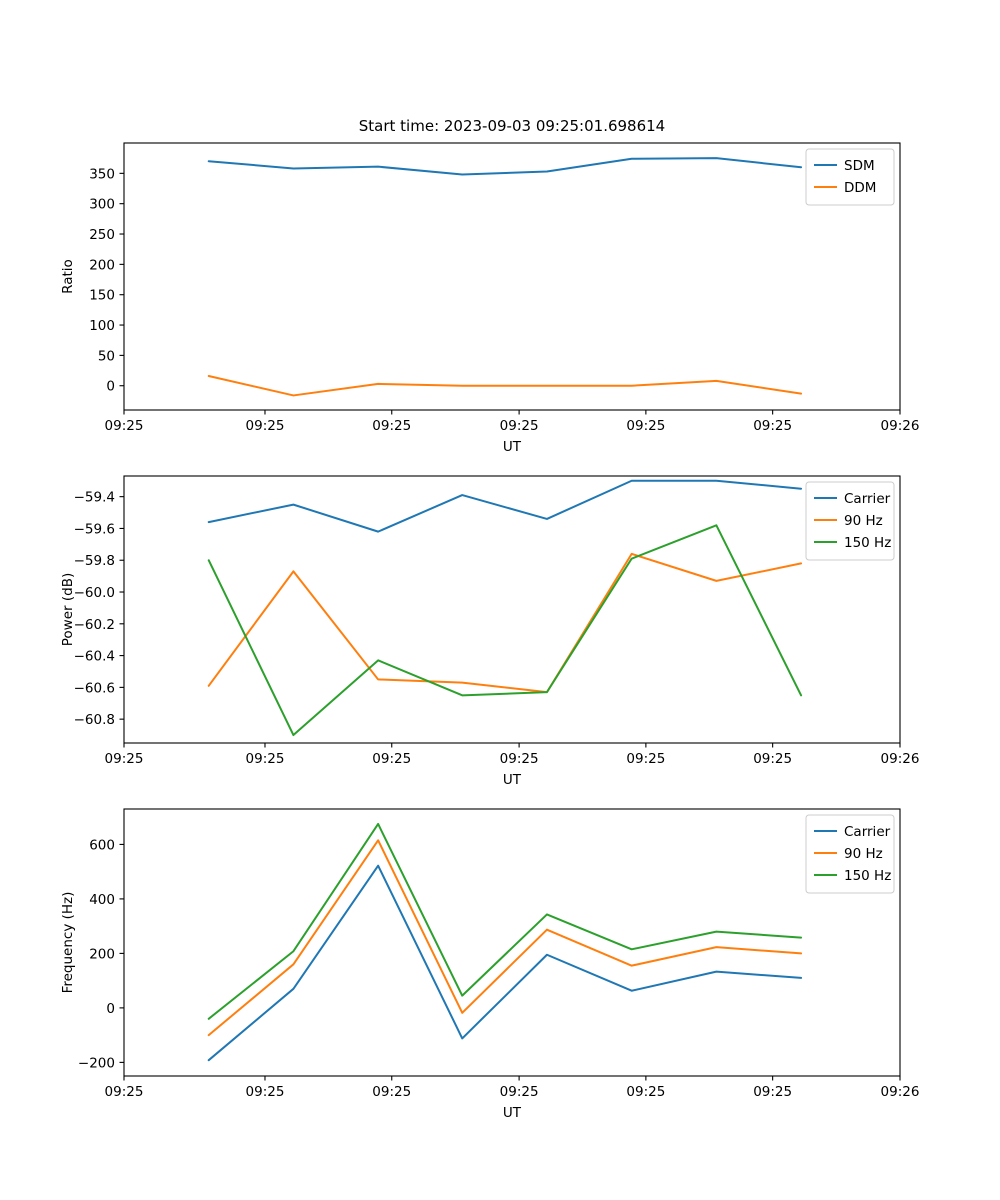  I want to click on y-tick-label: −60.4, so click(94, 657).